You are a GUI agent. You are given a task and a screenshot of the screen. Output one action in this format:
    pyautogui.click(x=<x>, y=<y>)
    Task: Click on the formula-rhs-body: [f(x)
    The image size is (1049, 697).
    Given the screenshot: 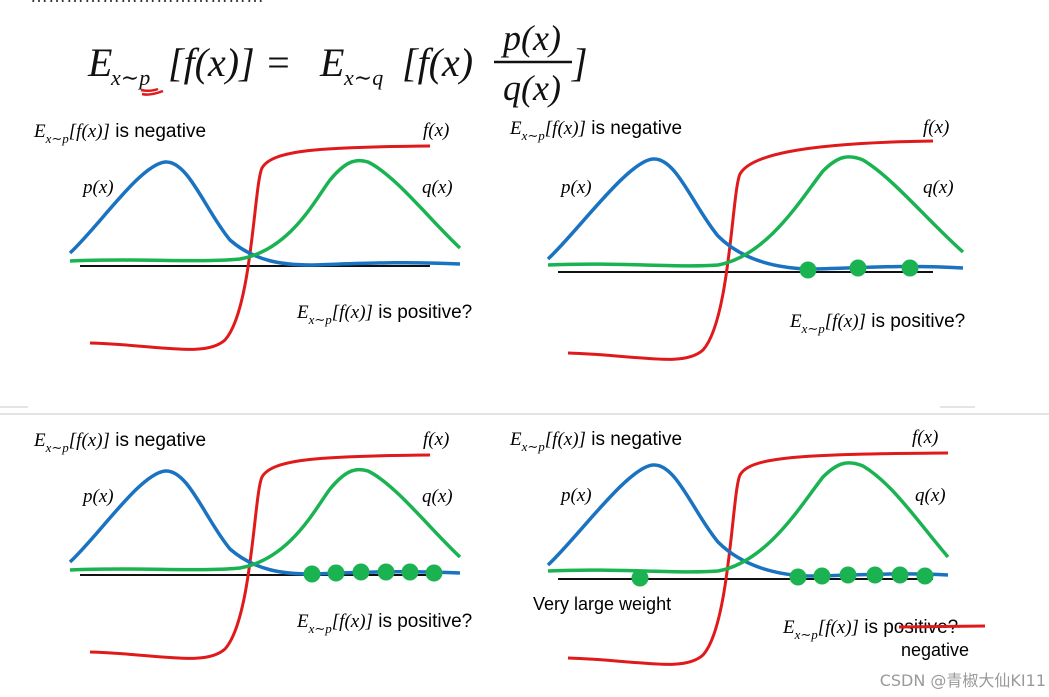 What is the action you would take?
    pyautogui.click(x=437, y=62)
    